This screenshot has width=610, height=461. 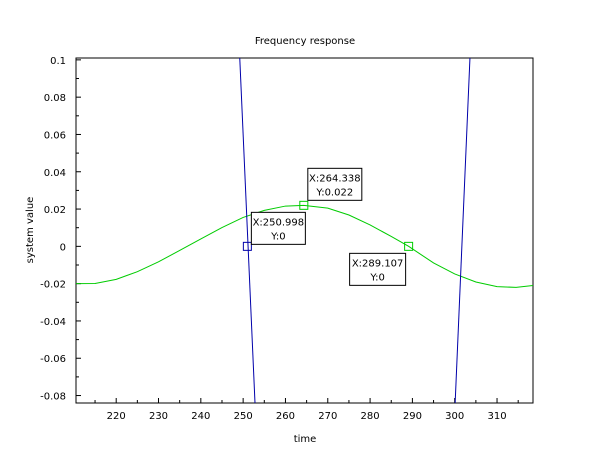 I want to click on y-tick-label: -0.08, so click(x=53, y=397).